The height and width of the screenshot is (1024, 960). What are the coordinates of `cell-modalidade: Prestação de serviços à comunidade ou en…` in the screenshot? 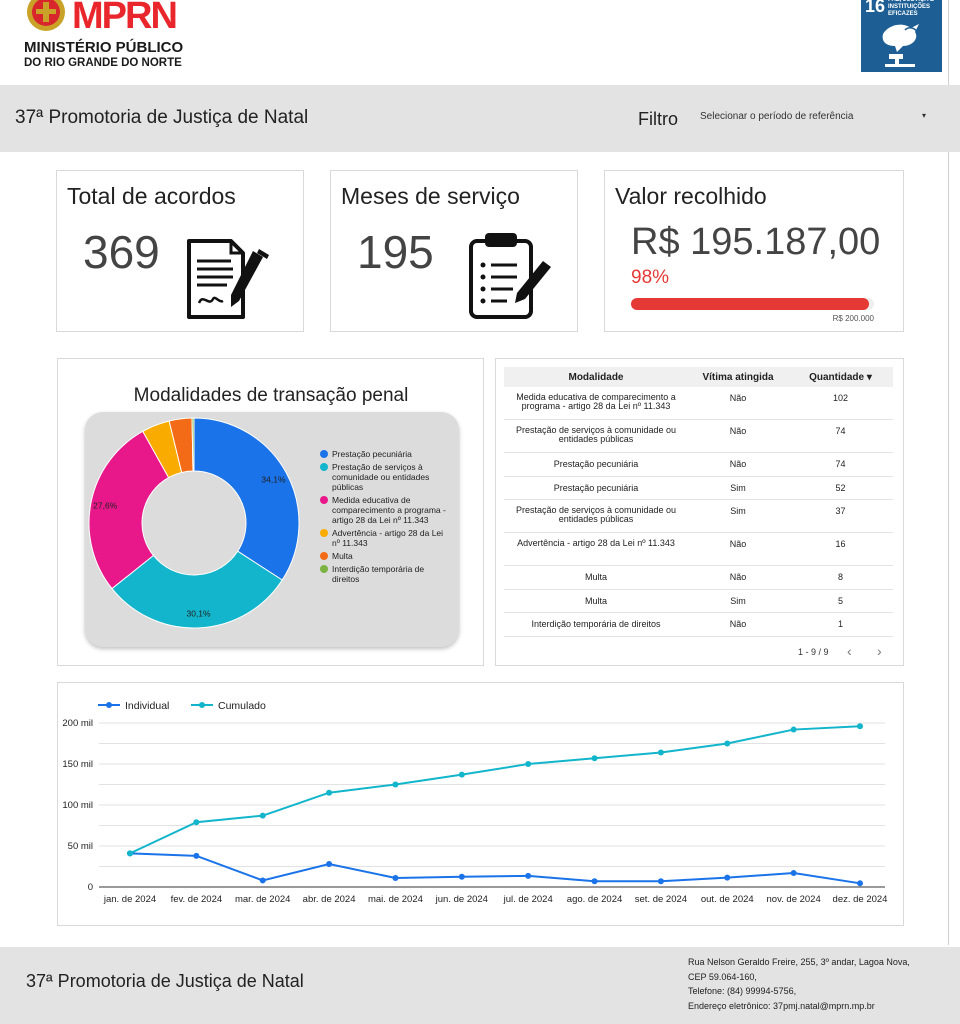 It's located at (596, 434).